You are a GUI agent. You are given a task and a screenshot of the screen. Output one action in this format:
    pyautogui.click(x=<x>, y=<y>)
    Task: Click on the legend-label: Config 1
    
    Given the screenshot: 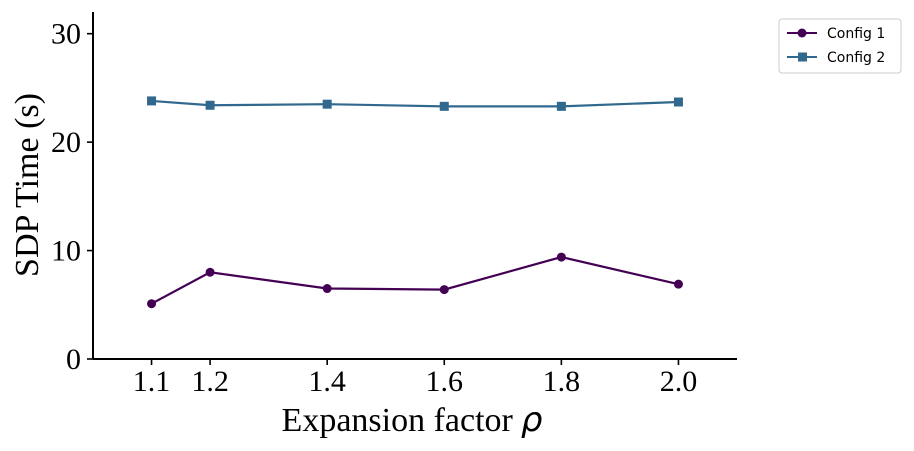 What is the action you would take?
    pyautogui.click(x=856, y=34)
    